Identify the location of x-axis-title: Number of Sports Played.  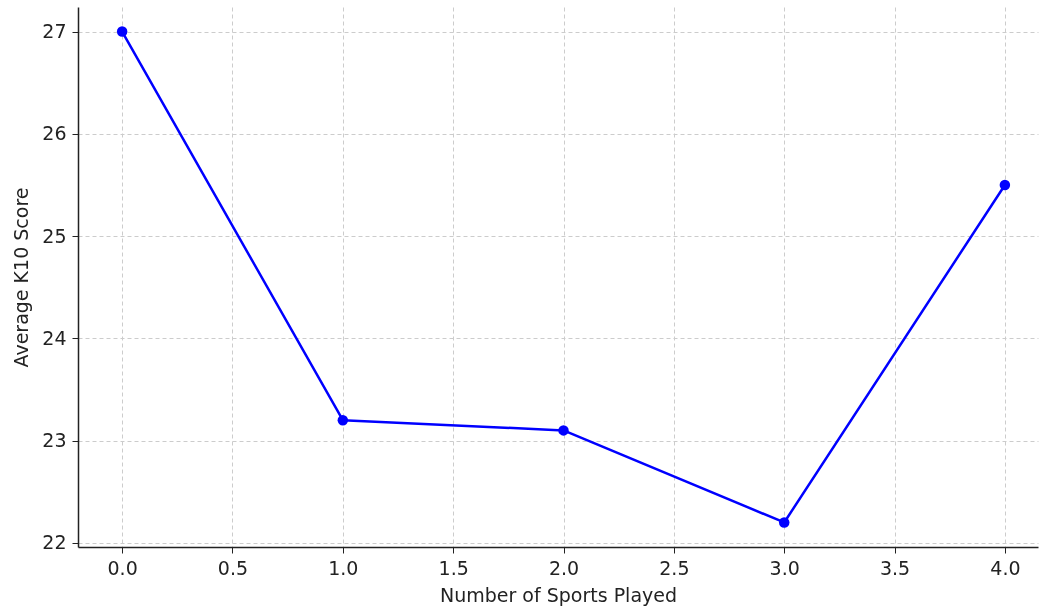
(558, 594).